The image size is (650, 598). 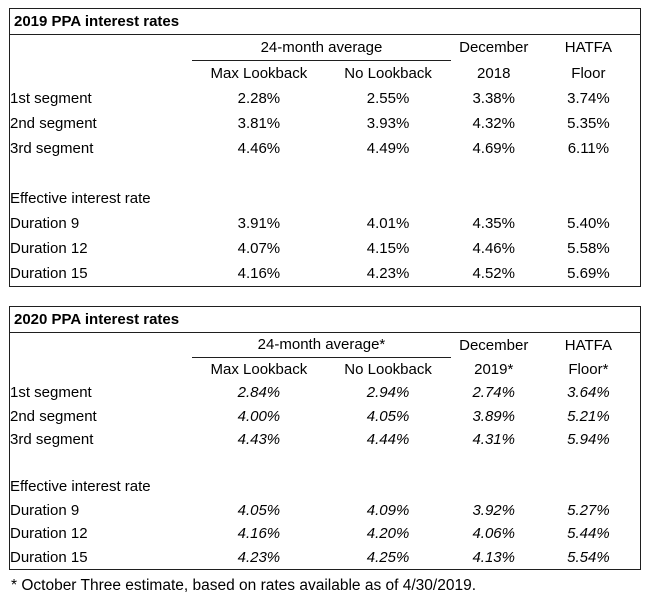 I want to click on cell-value: 2.94%, so click(x=388, y=393).